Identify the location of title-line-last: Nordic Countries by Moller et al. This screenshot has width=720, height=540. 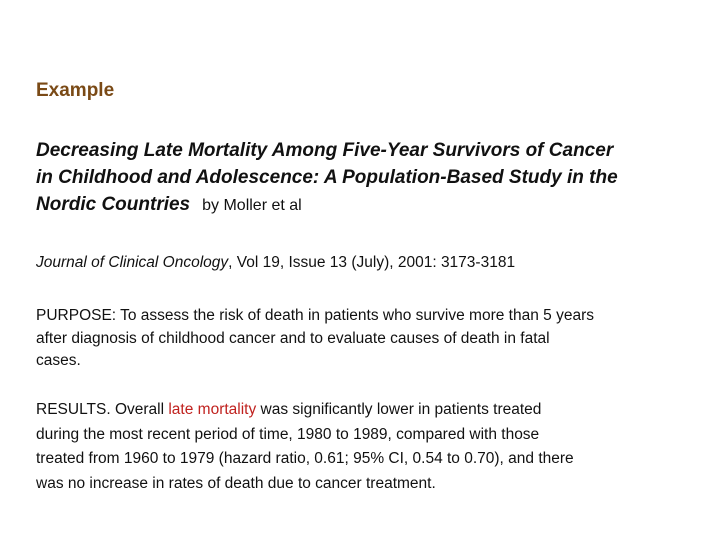
(366, 205).